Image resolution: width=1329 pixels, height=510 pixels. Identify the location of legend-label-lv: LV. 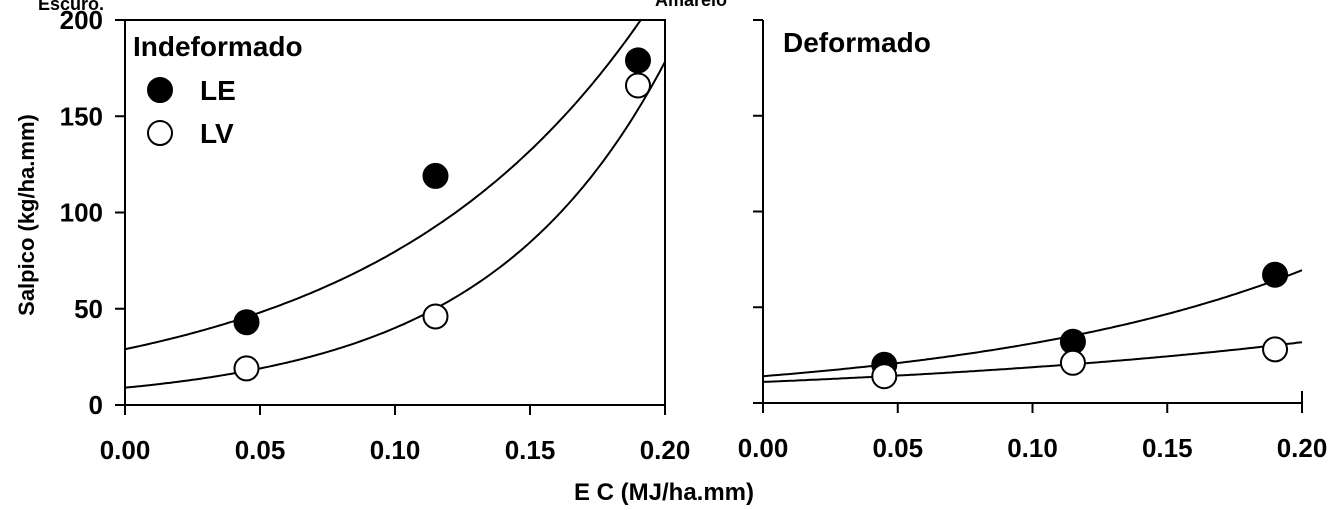
(217, 133).